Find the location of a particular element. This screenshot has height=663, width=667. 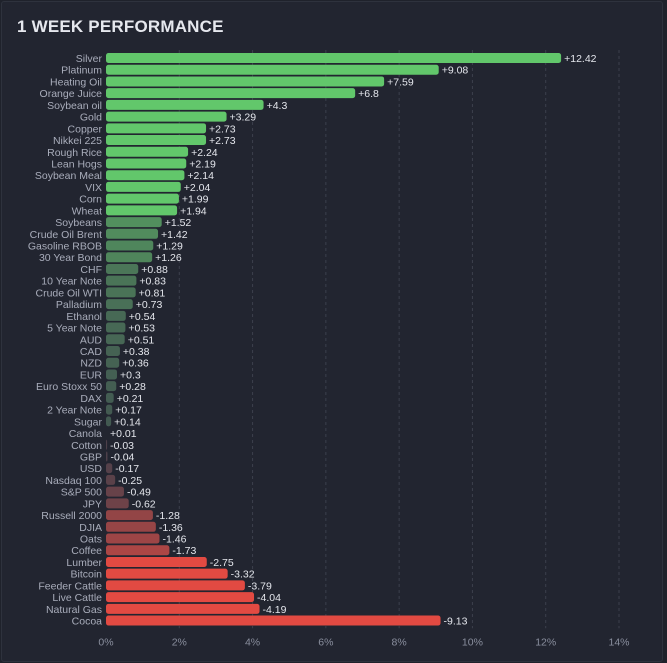

category-label: EUR is located at coordinates (91, 375).